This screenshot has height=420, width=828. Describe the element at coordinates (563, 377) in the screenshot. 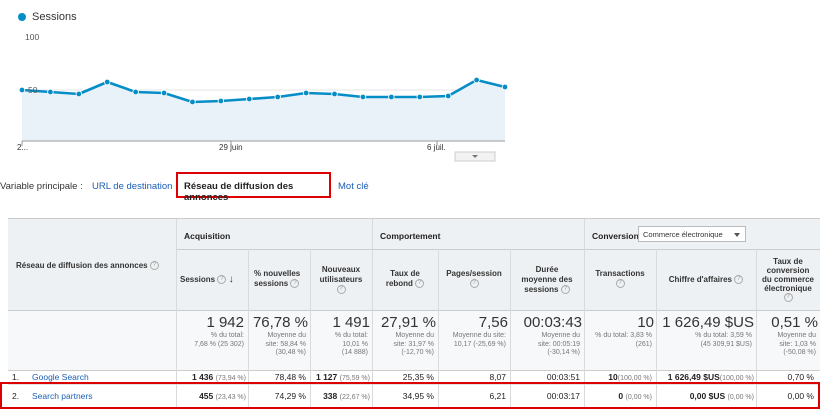

I see `cell-avg-duration: 00:03:51` at that location.